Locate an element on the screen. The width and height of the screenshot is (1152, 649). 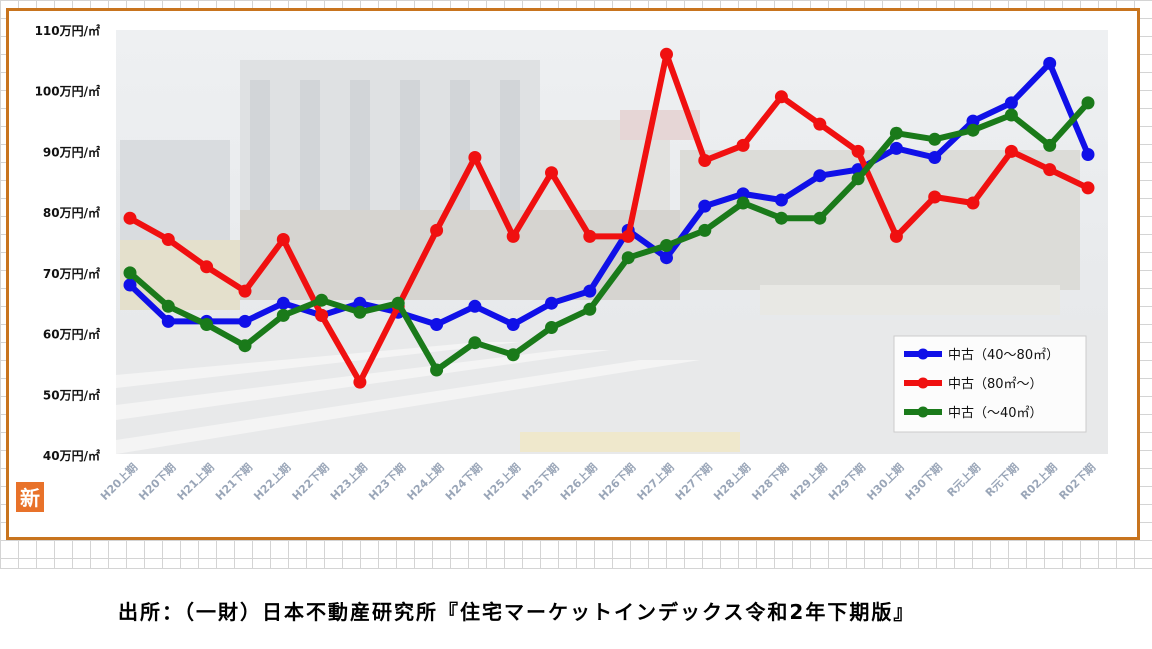
x-tick-label: R元上期 is located at coordinates (963, 479).